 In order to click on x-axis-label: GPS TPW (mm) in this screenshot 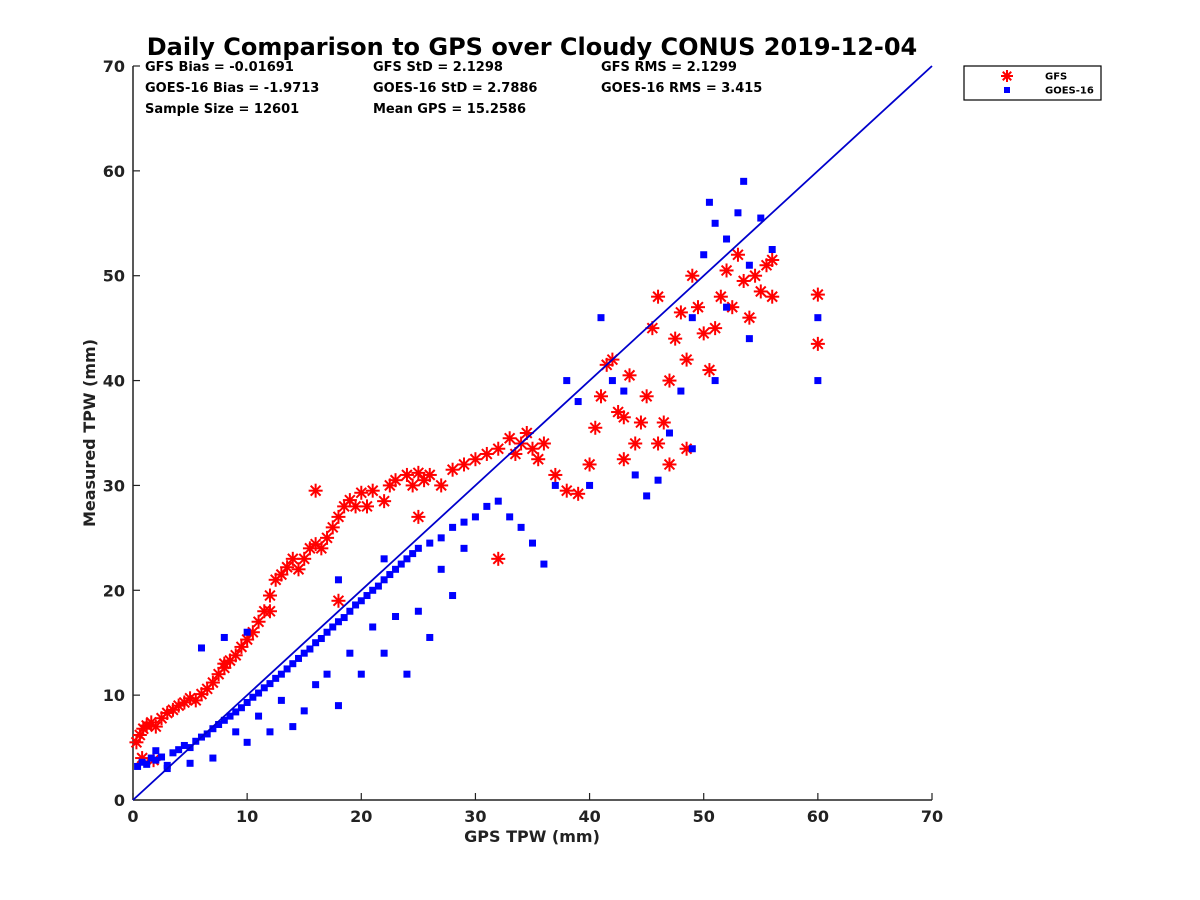, I will do `click(532, 836)`.